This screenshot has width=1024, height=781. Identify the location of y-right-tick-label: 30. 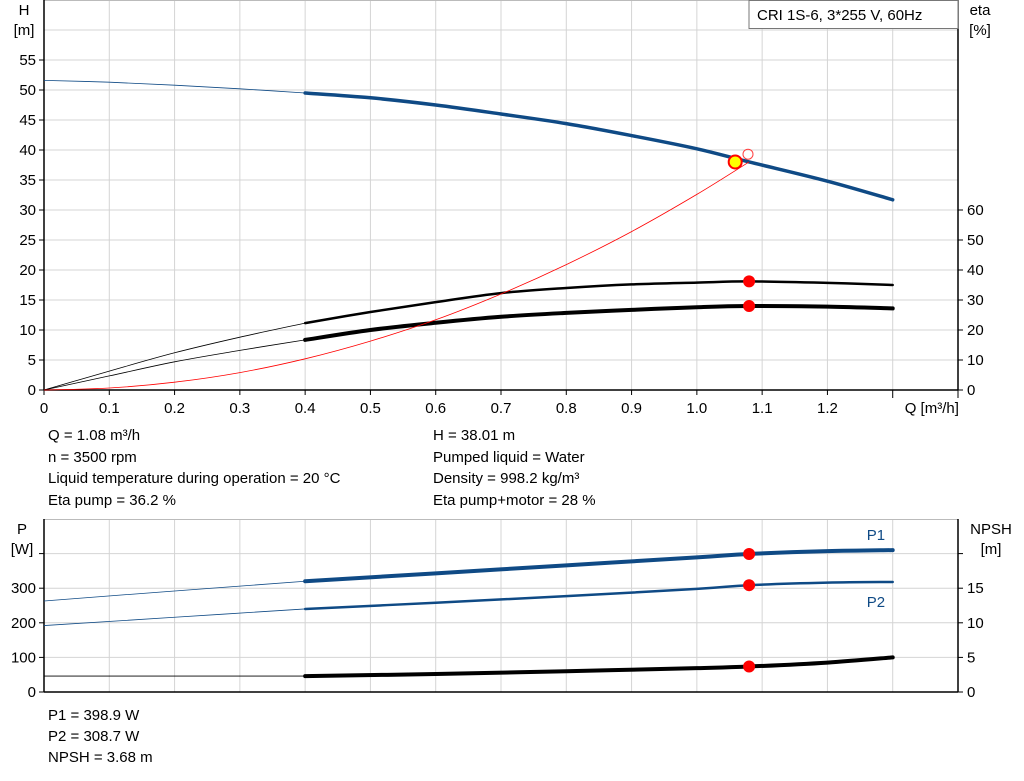
(975, 300).